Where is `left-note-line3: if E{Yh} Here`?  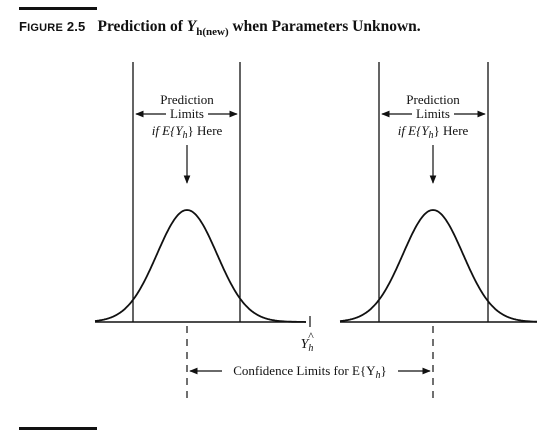
left-note-line3: if E{Yh} Here is located at coordinates (187, 132).